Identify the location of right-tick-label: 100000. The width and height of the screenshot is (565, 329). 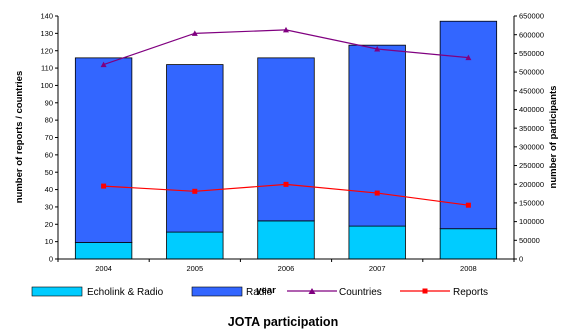
(531, 221).